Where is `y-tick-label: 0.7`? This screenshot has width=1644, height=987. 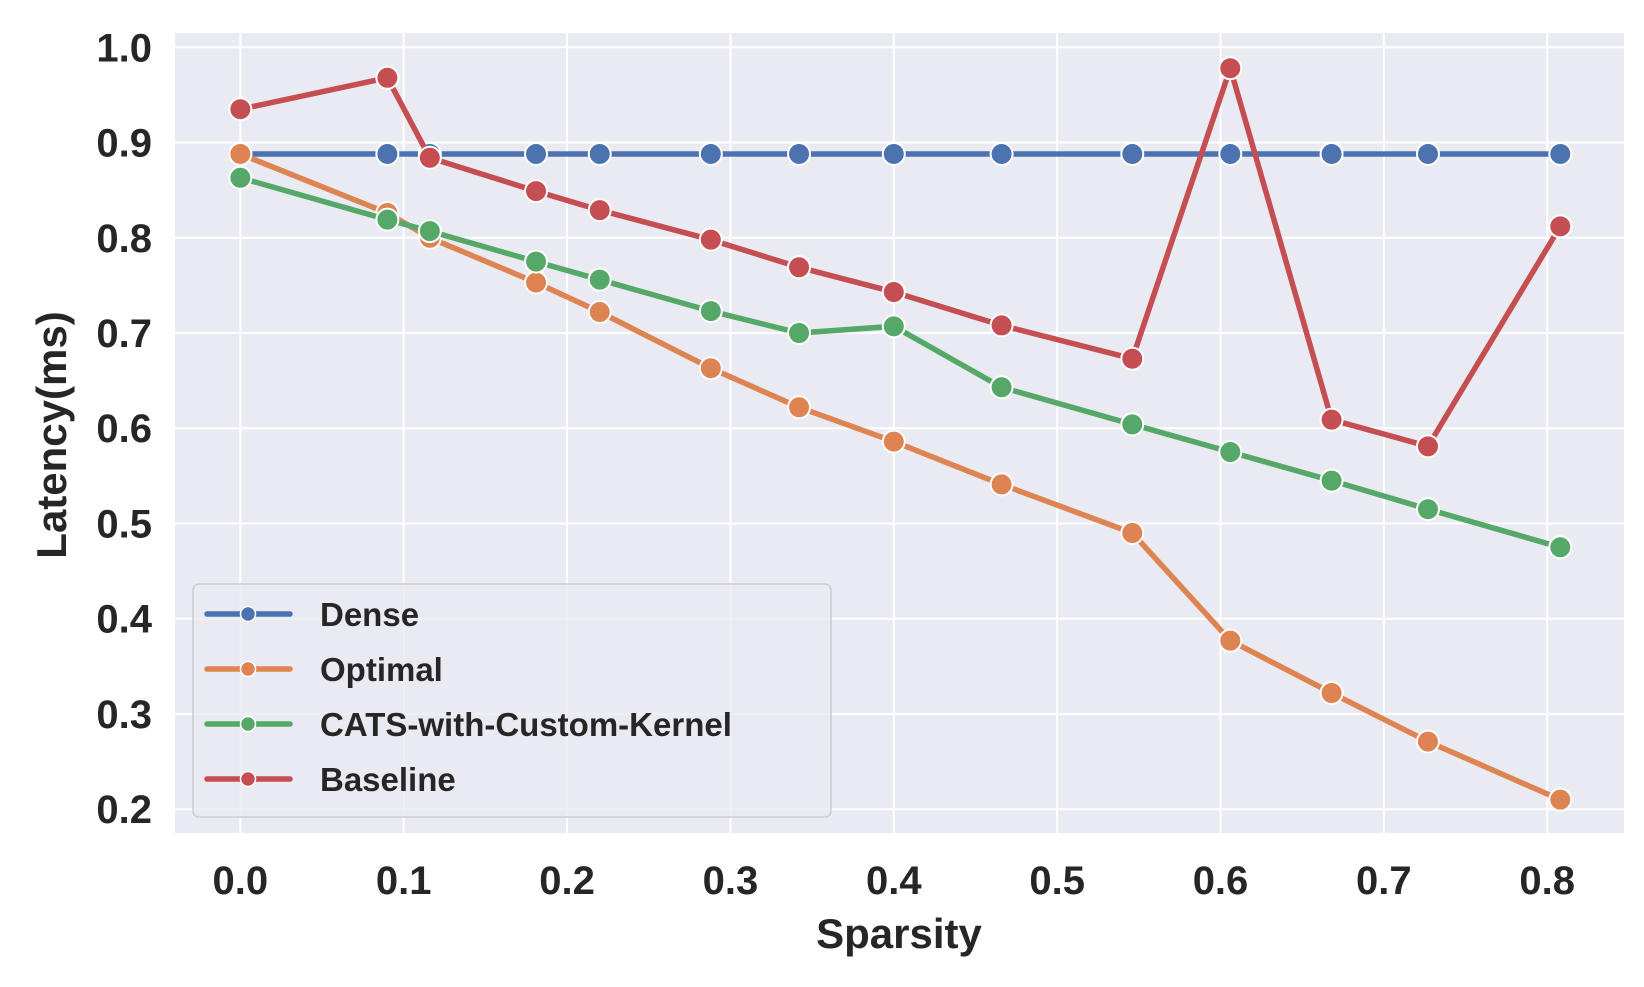 y-tick-label: 0.7 is located at coordinates (124, 334).